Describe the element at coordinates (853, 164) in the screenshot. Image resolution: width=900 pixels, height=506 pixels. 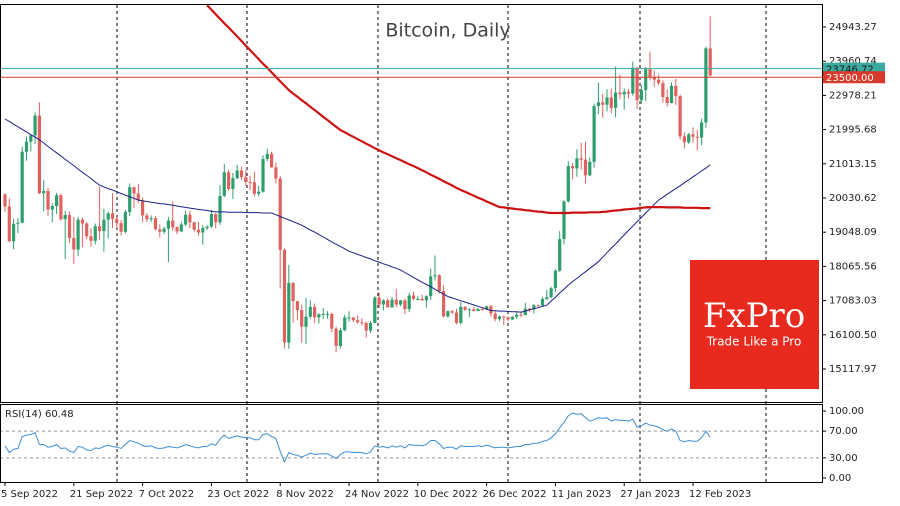
I see `y-tick-label: 21013.15` at that location.